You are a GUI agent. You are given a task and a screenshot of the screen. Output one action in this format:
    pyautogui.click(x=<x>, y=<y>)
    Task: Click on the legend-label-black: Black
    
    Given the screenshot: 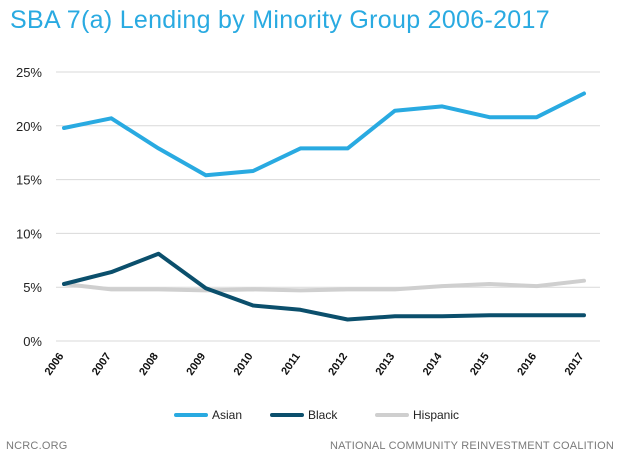 What is the action you would take?
    pyautogui.click(x=323, y=415)
    